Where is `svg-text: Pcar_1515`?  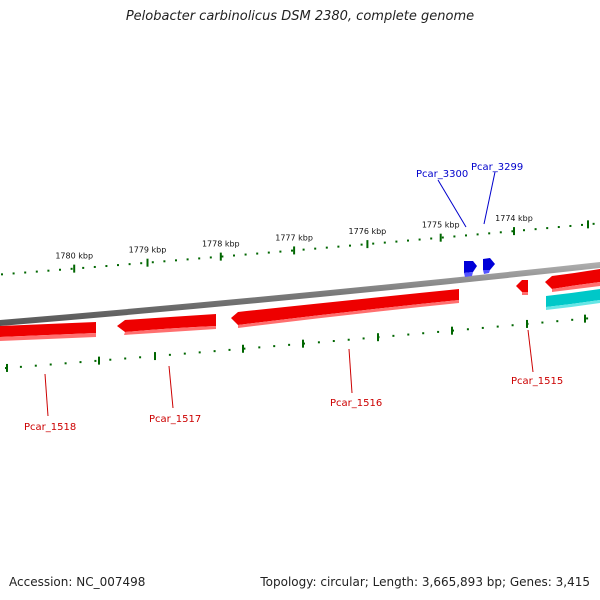
svg-text: Pcar_1515 is located at coordinates (537, 381).